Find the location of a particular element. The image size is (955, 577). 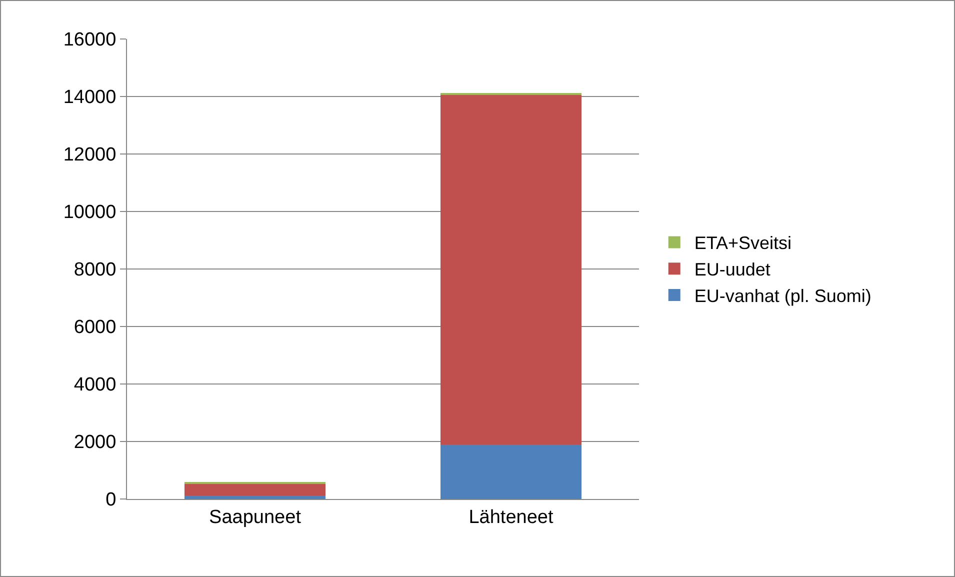

x-tick-label: Lähteneet is located at coordinates (511, 517).